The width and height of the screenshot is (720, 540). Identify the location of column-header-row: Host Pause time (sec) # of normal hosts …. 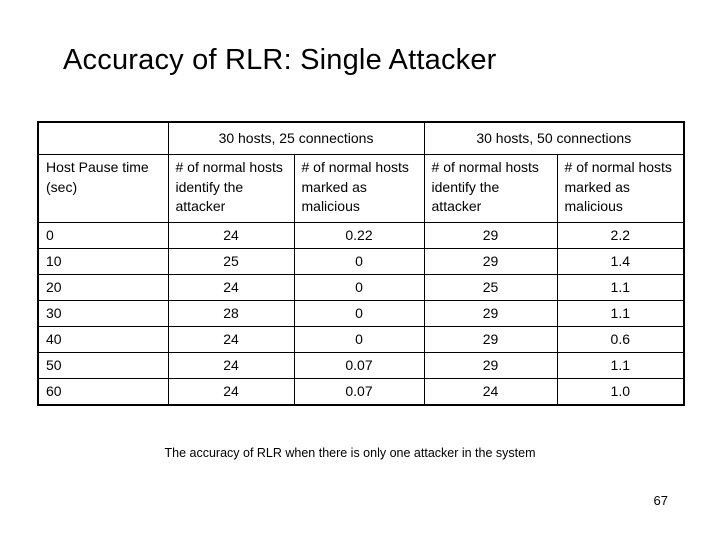
(361, 188).